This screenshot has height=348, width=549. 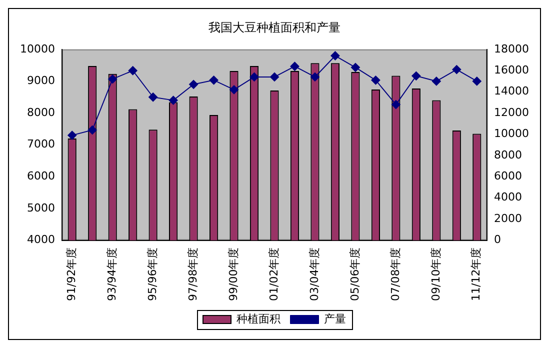 I want to click on x-tick-label: 01/02年度, so click(x=273, y=274).